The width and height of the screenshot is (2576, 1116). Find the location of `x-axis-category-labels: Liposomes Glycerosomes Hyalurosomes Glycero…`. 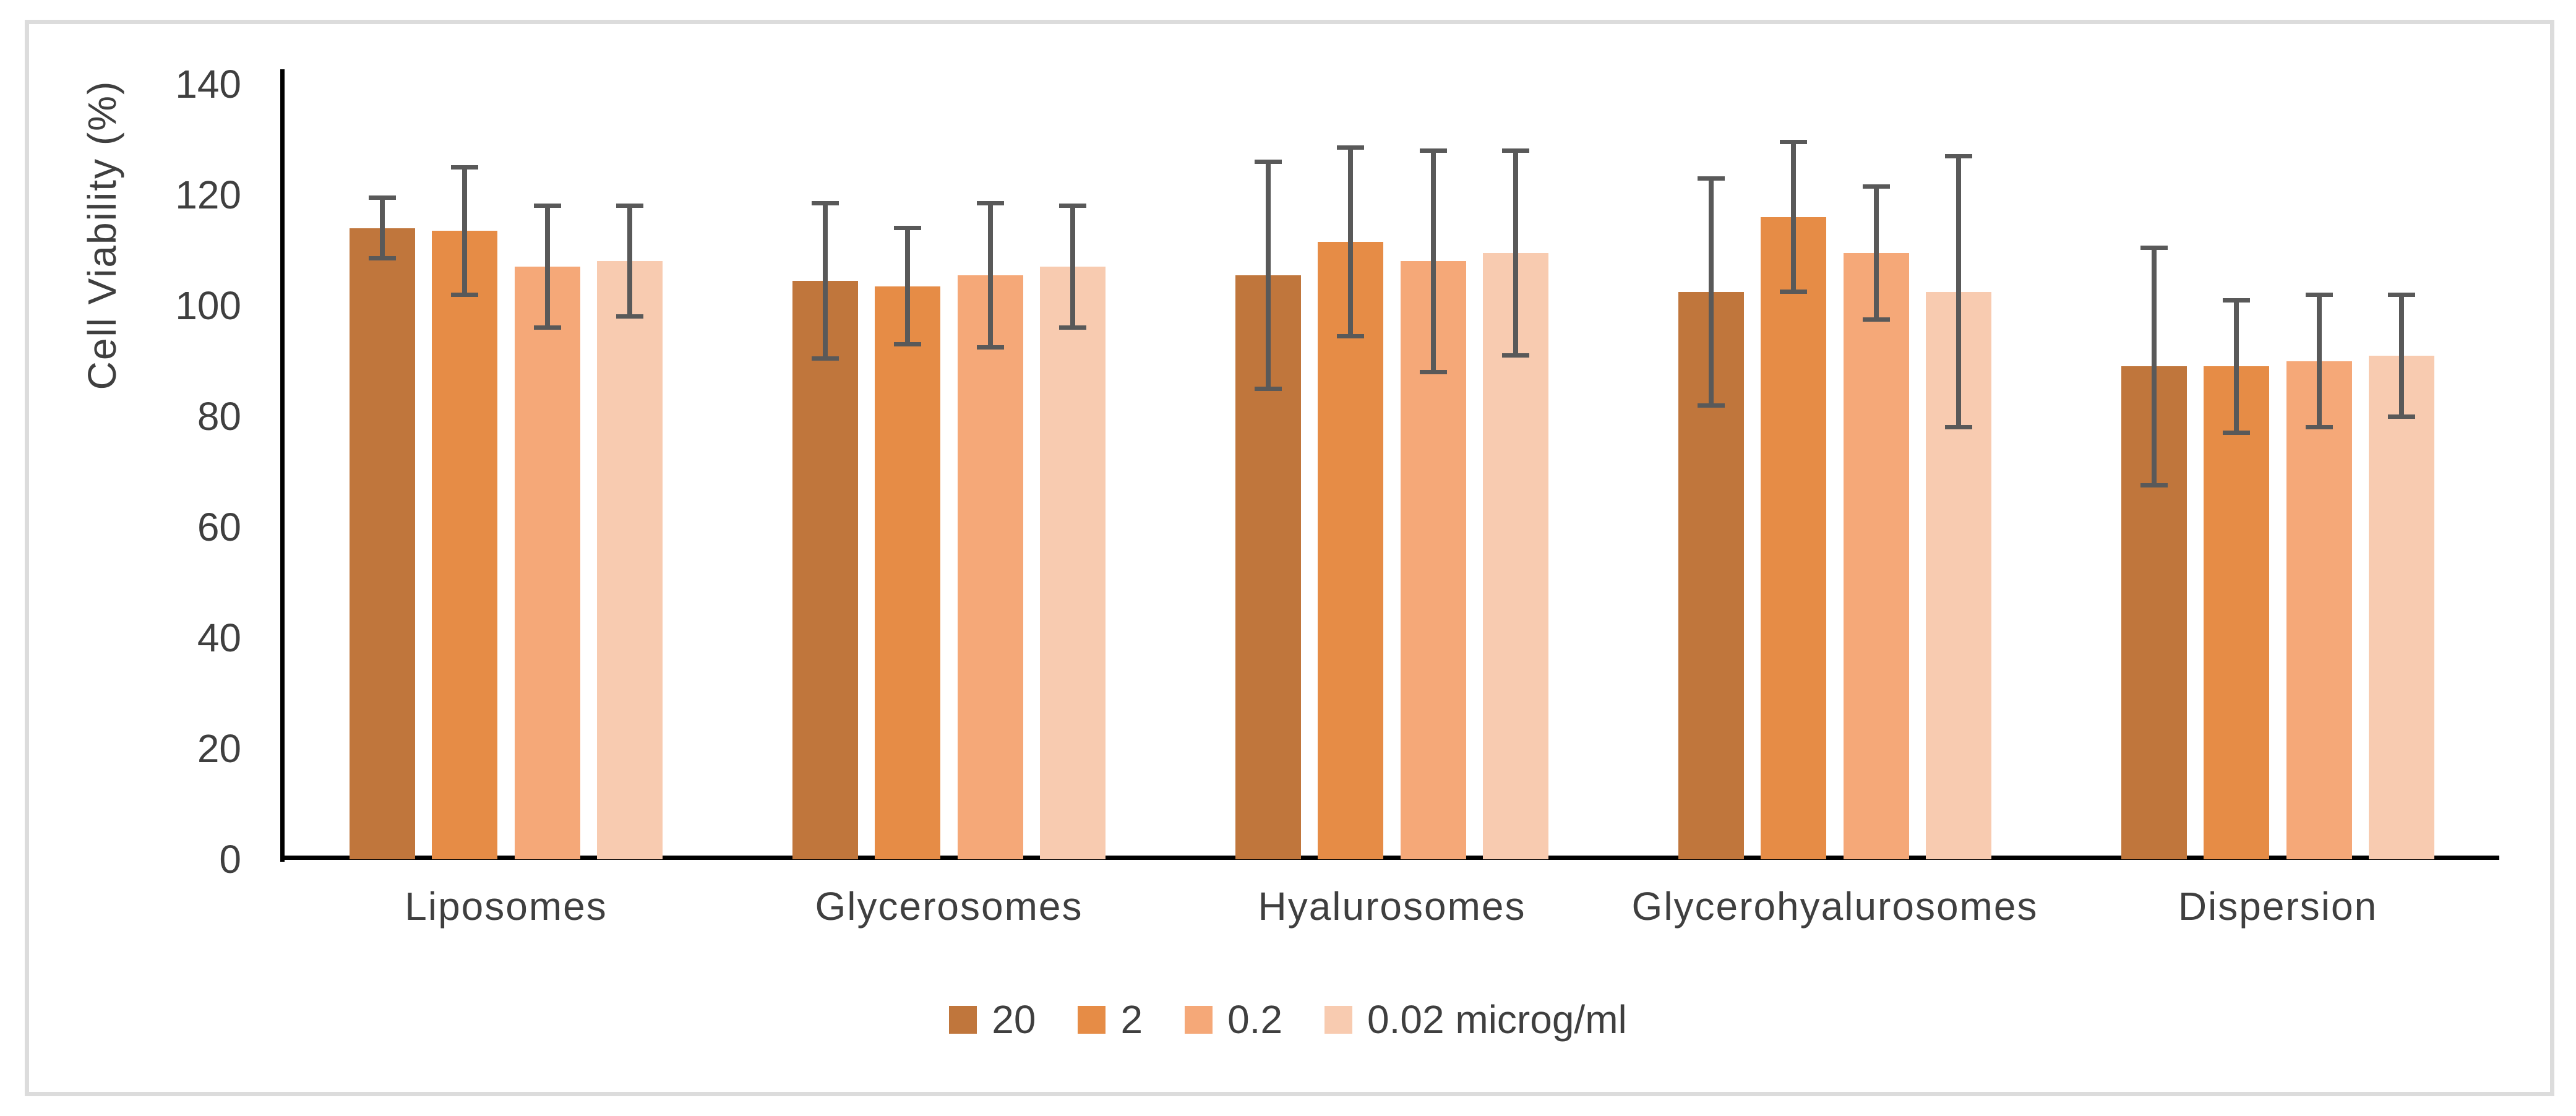

x-axis-category-labels: Liposomes Glycerosomes Hyalurosomes Glycero… is located at coordinates (1392, 906).